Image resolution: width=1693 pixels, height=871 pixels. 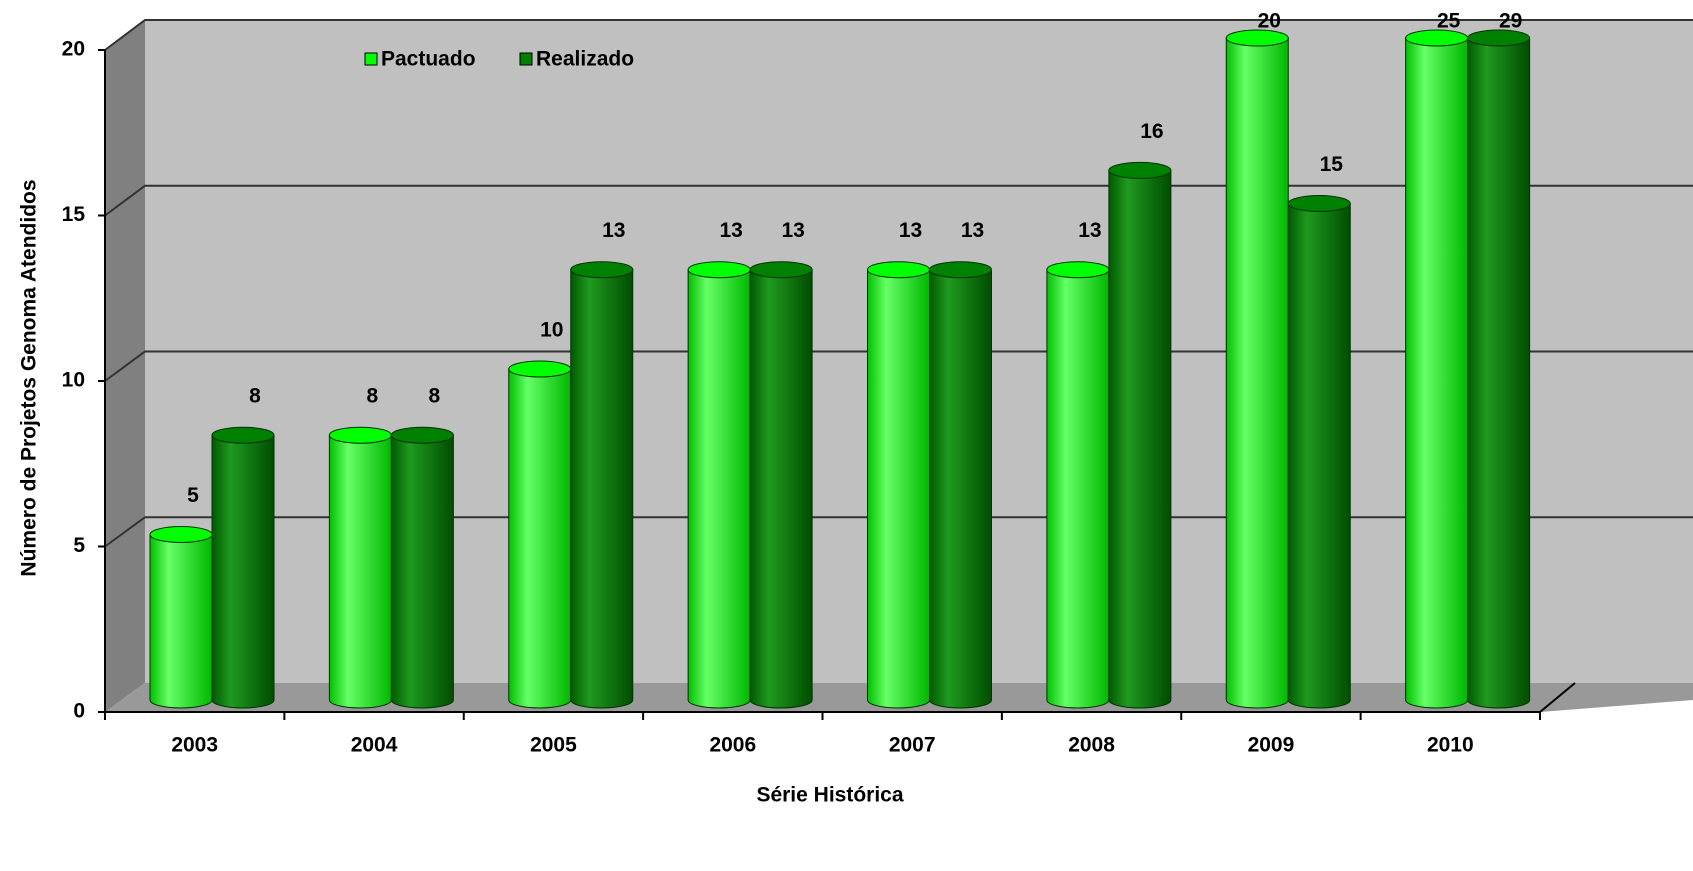 I want to click on x-tick-label: 2010, so click(x=1450, y=745).